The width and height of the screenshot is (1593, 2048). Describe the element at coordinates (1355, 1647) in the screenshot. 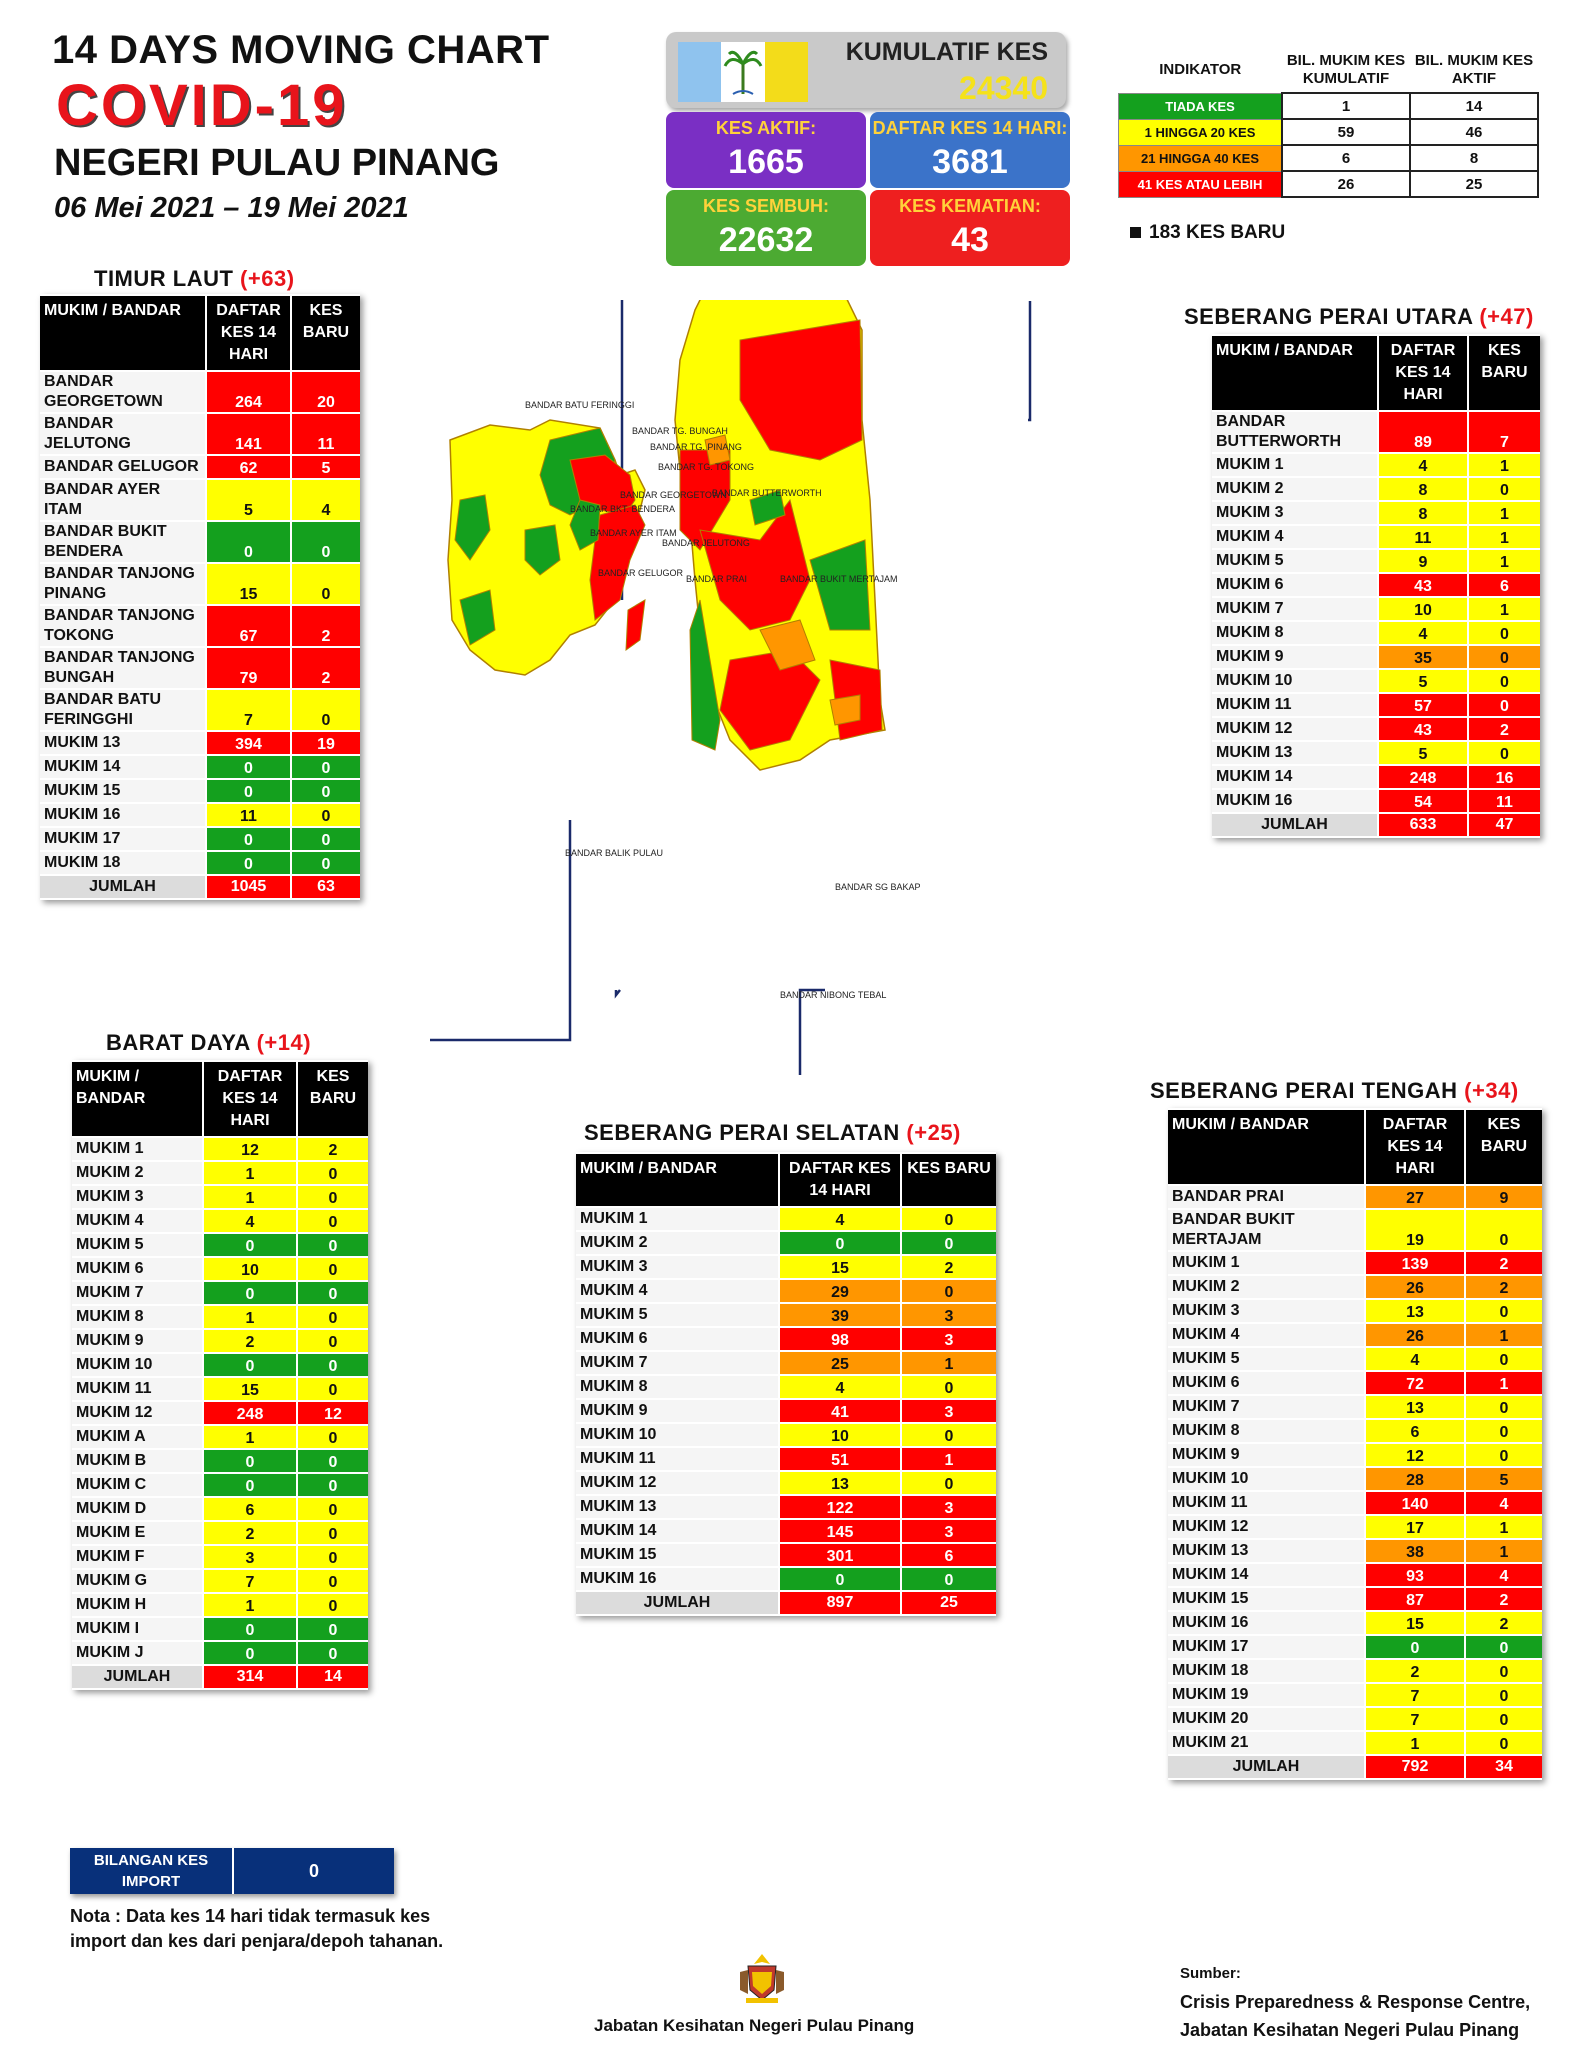

I see `table-row: MUKIM 17 0 0` at that location.